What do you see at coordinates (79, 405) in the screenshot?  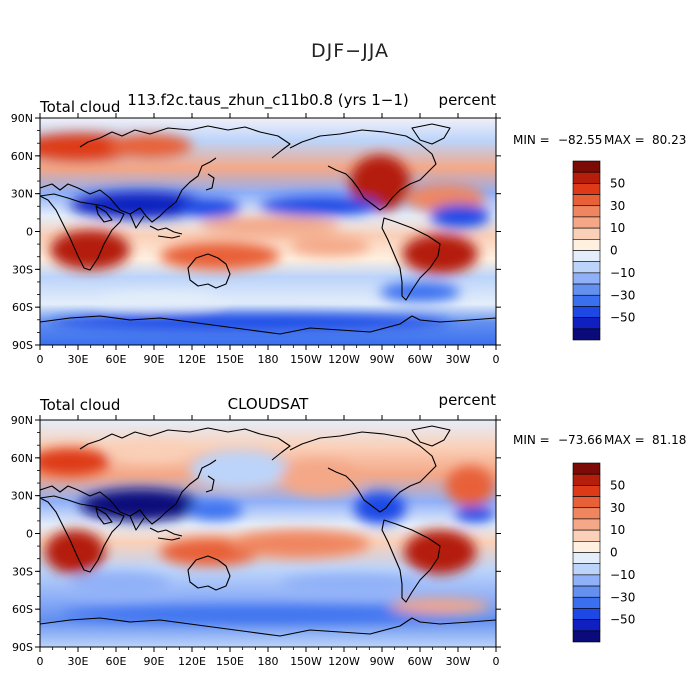 I see `bottom-left-title: Total cloud` at bounding box center [79, 405].